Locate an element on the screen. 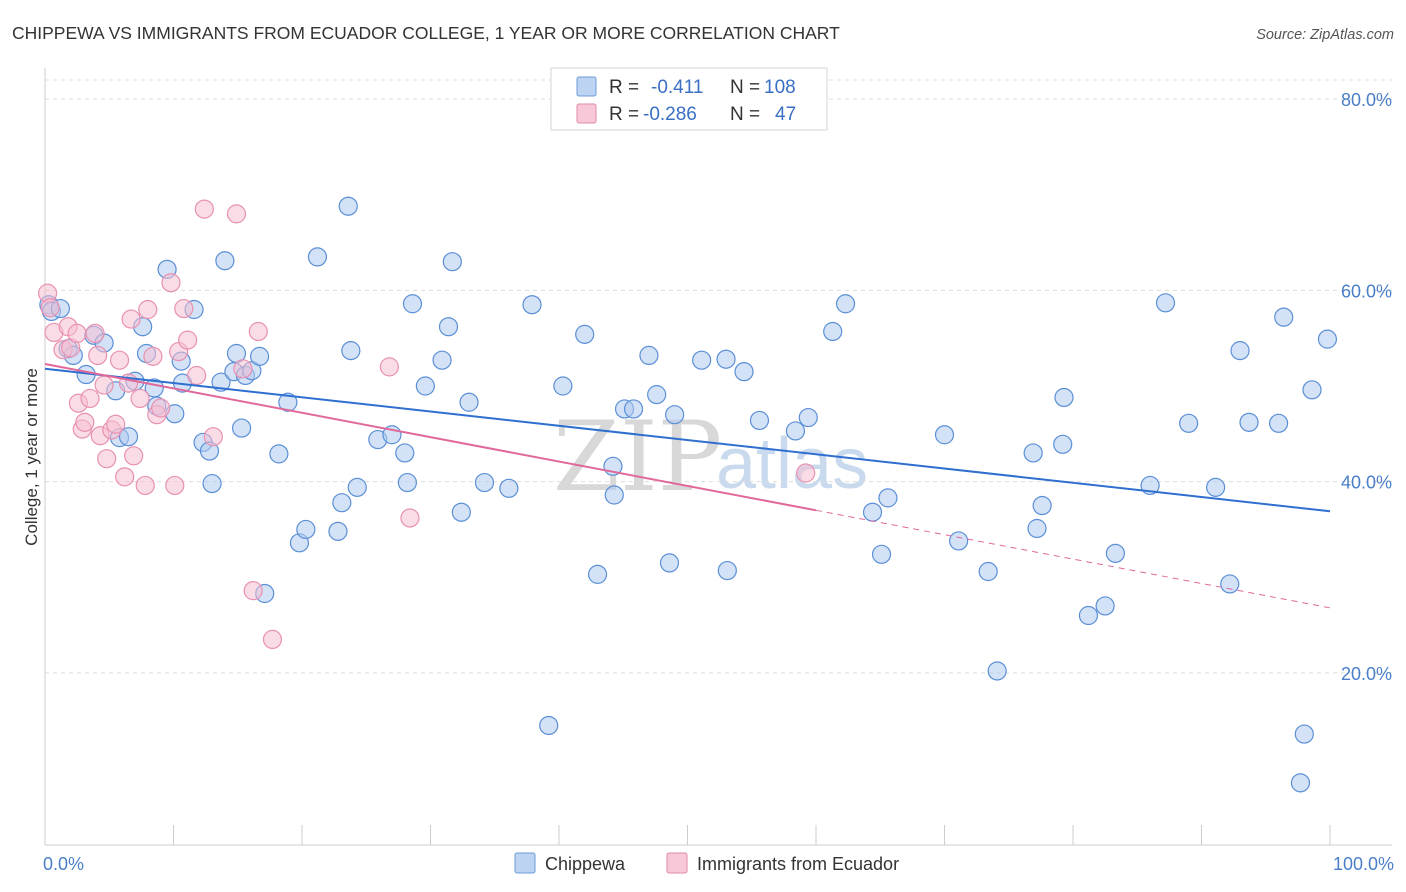 This screenshot has height=892, width=1406. ecuador-n-value: 47 is located at coordinates (785, 114).